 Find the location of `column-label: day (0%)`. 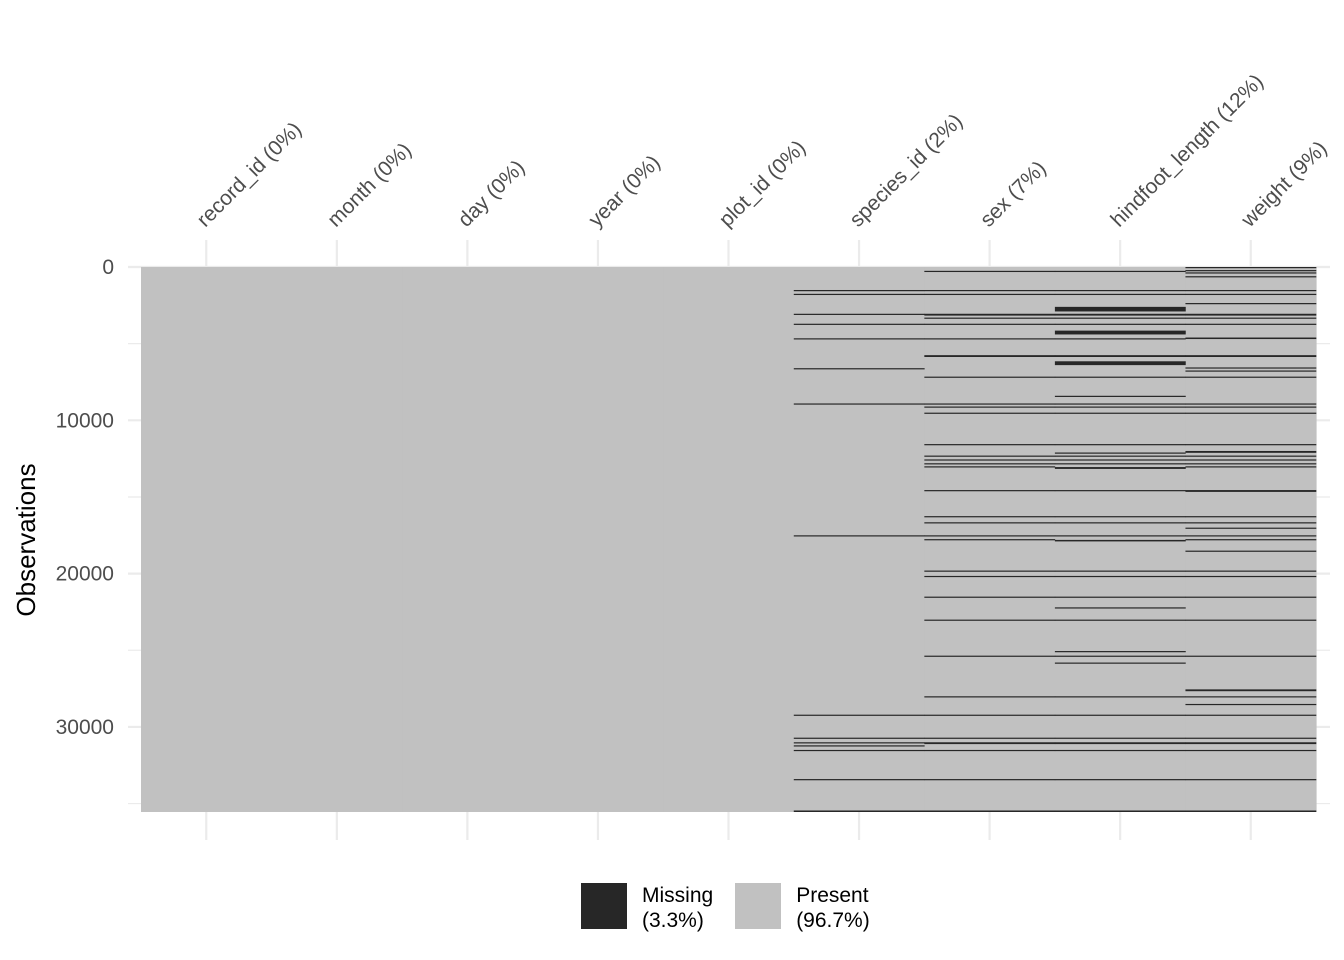

column-label: day (0%) is located at coordinates (492, 194).